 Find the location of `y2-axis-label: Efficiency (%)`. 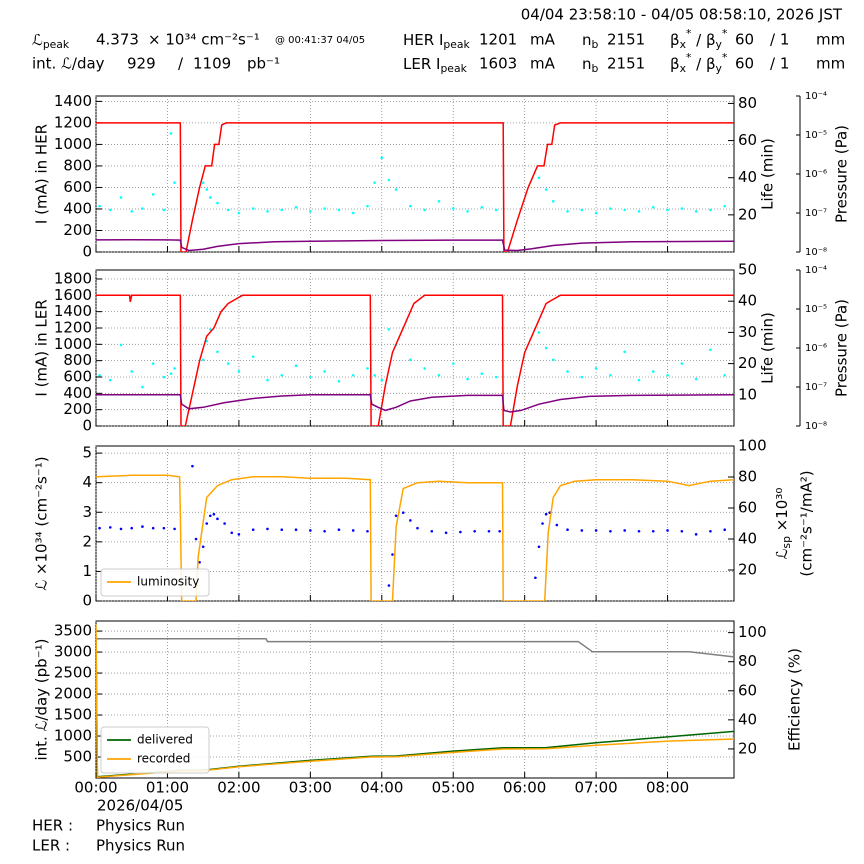

y2-axis-label: Efficiency (%) is located at coordinates (795, 699).